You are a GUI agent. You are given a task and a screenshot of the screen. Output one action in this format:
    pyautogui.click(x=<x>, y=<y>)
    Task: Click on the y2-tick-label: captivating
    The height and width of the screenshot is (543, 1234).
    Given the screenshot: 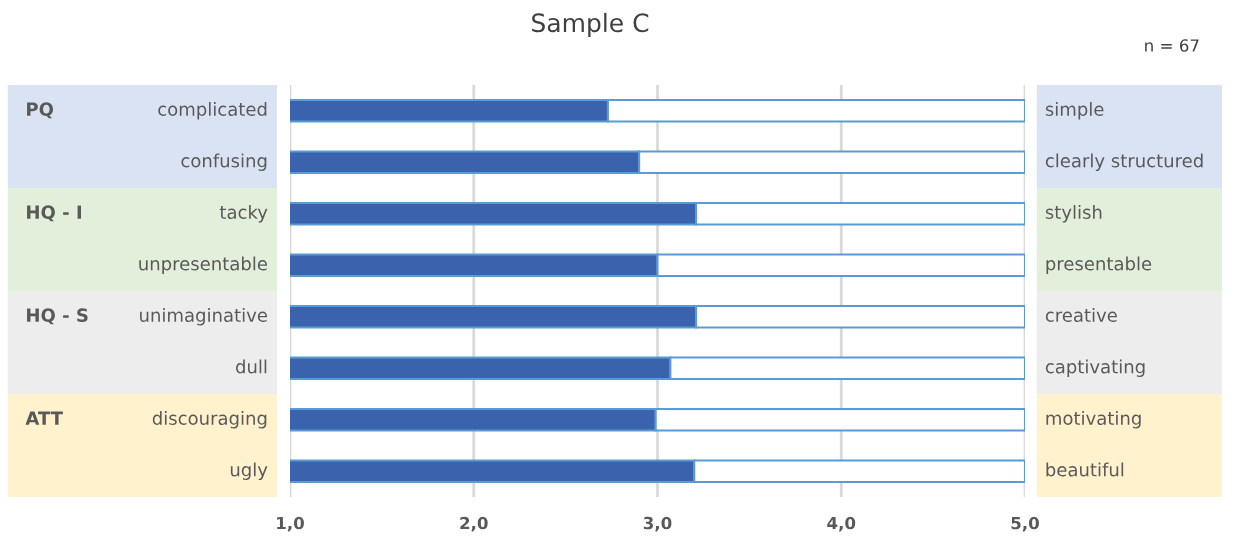 What is the action you would take?
    pyautogui.click(x=1095, y=368)
    